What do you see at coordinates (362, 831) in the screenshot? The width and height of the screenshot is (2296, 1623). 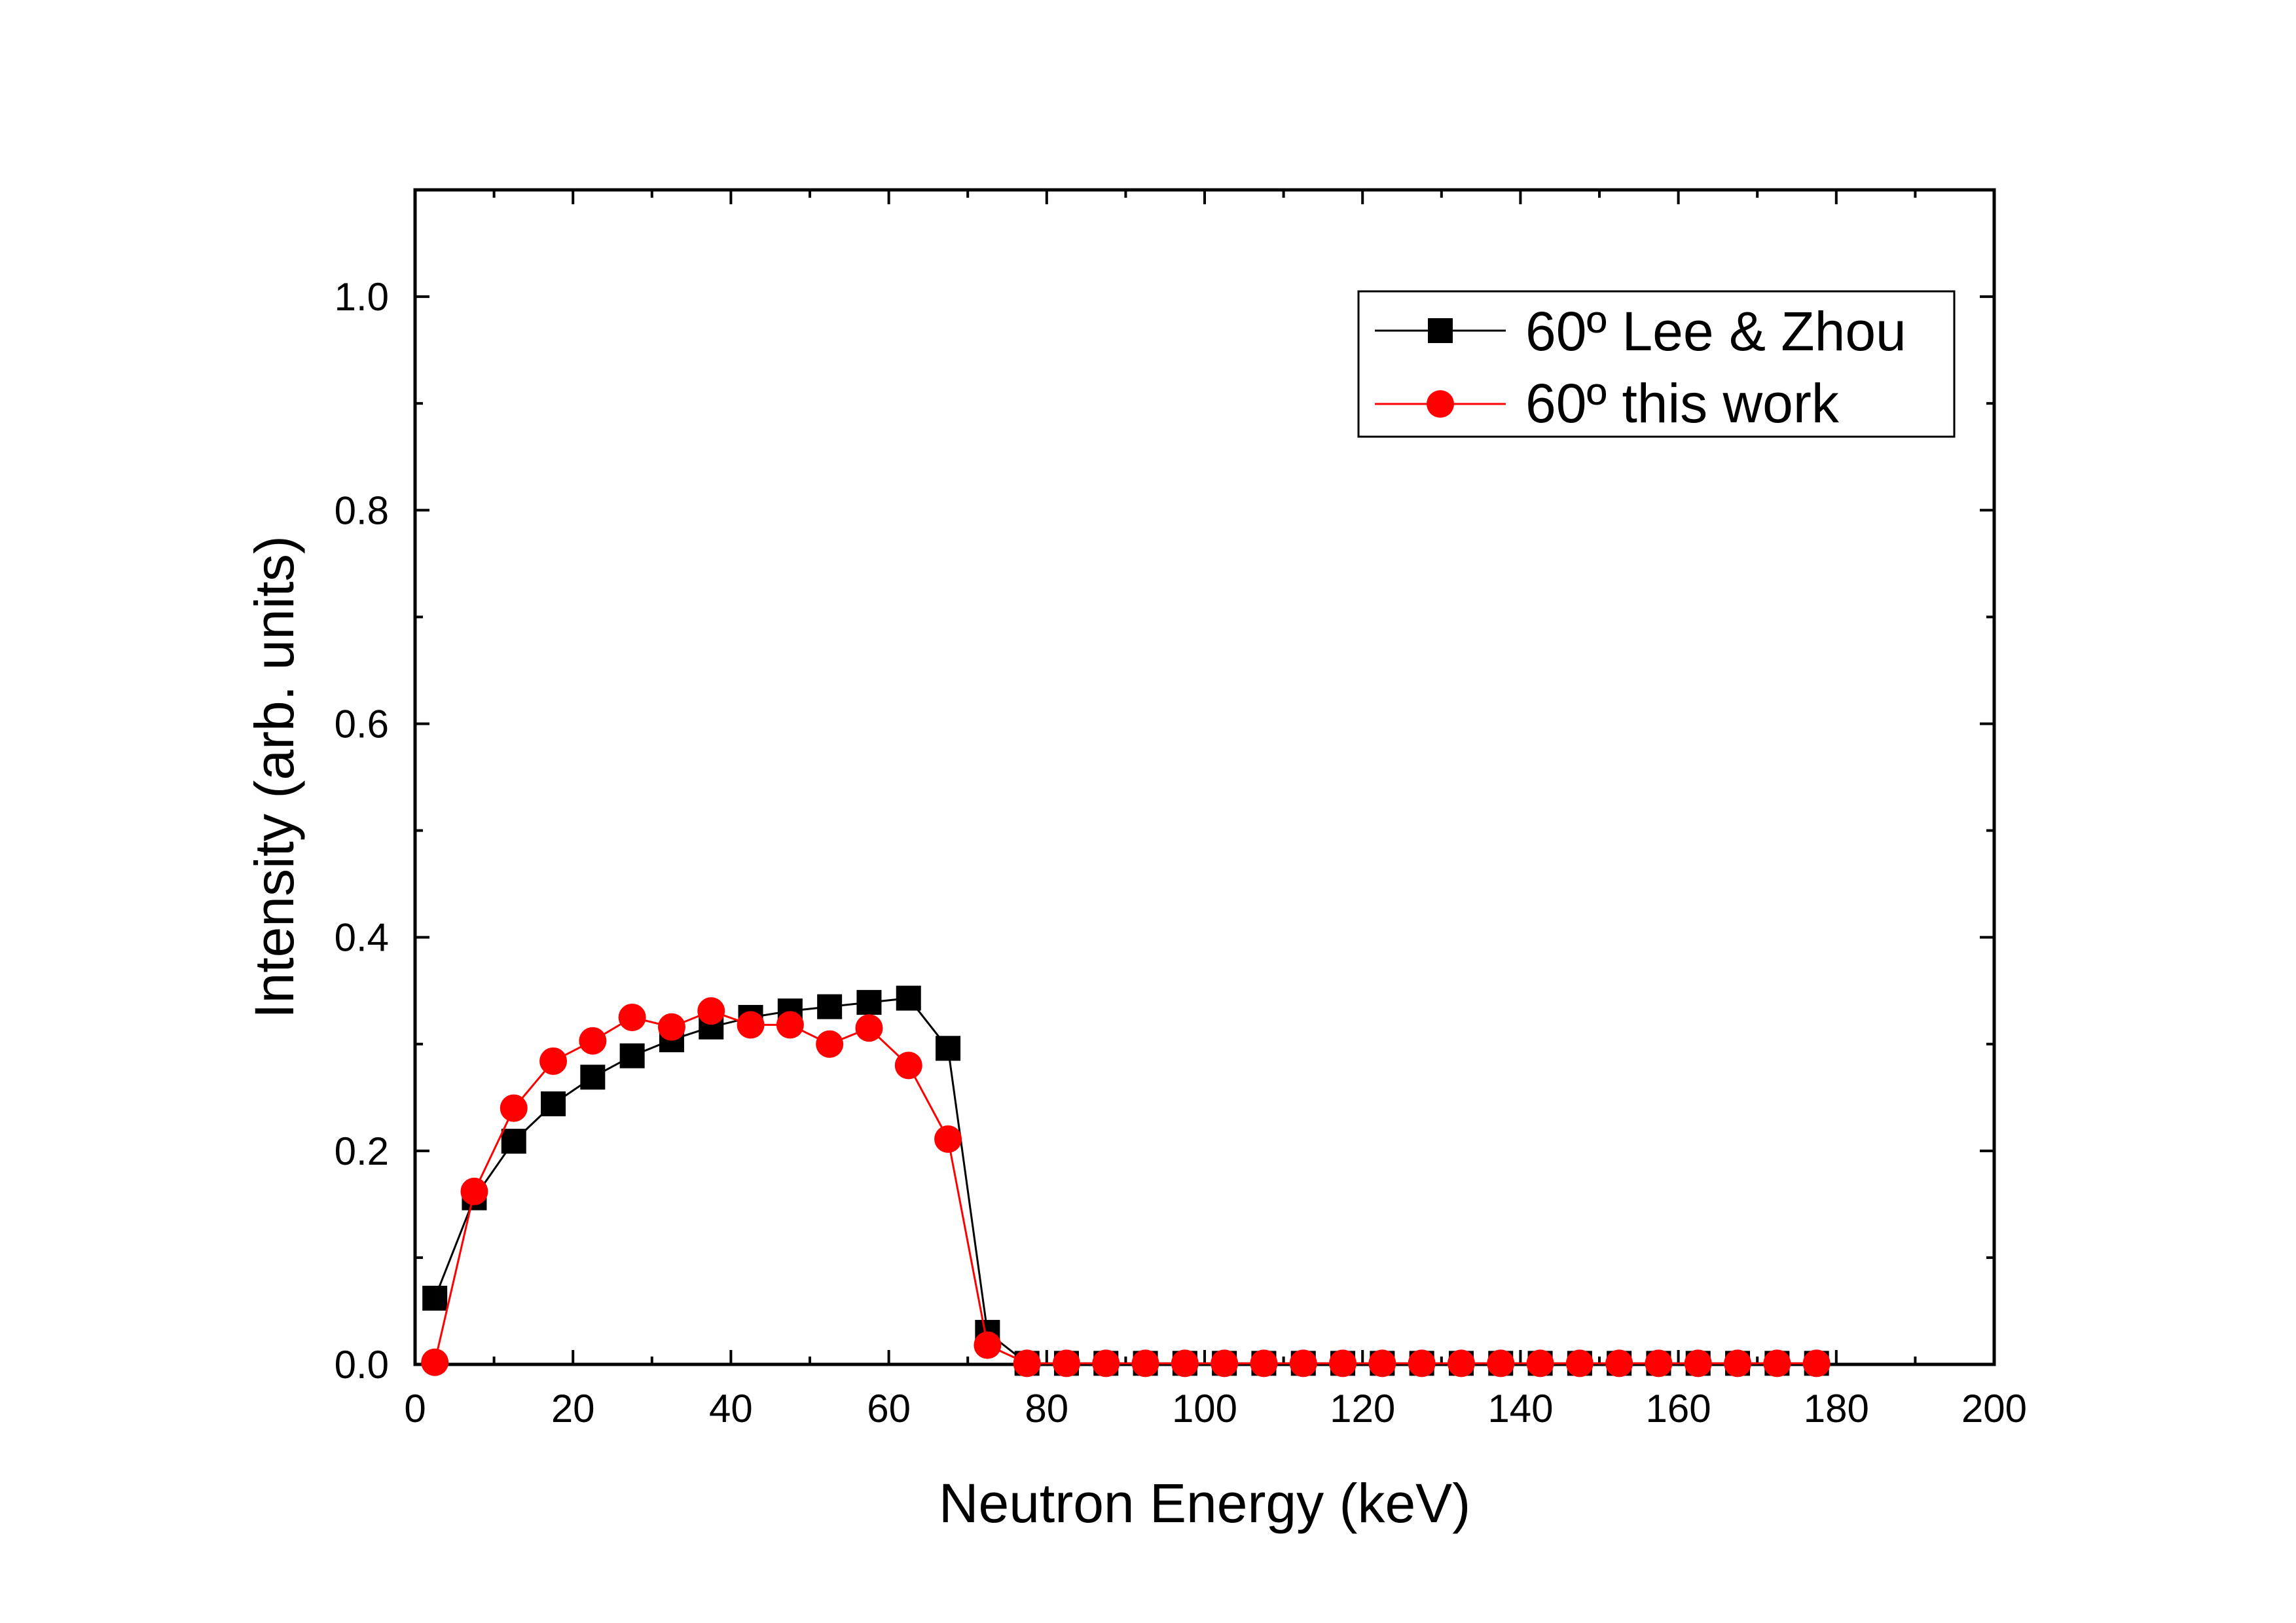 I see `y-tick-labels: 0.0 0.2 0.4 0.6 0.8 1.0` at bounding box center [362, 831].